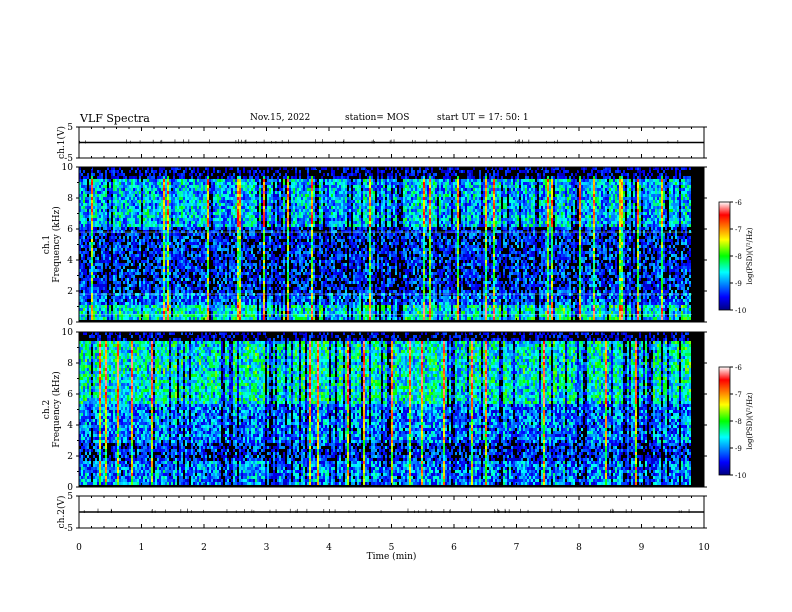 The image size is (792, 612). What do you see at coordinates (70, 292) in the screenshot?
I see `ch1-spectrogram-ytick-label: 2` at bounding box center [70, 292].